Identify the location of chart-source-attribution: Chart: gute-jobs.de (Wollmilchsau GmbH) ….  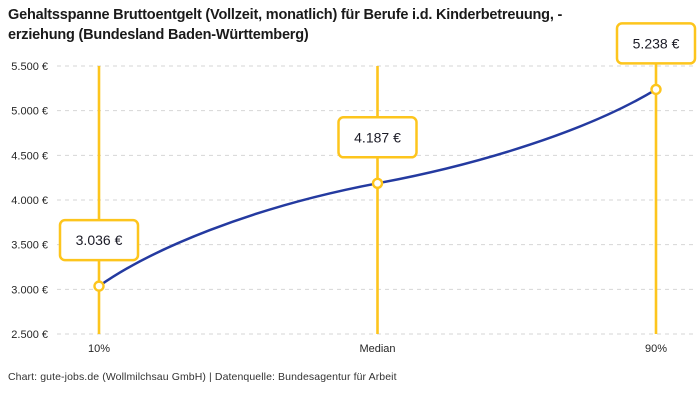
(202, 377).